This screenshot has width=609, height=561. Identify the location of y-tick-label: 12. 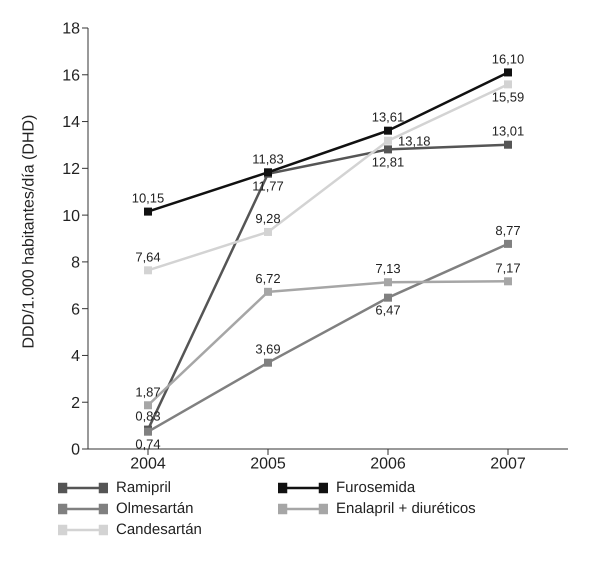
(71, 169).